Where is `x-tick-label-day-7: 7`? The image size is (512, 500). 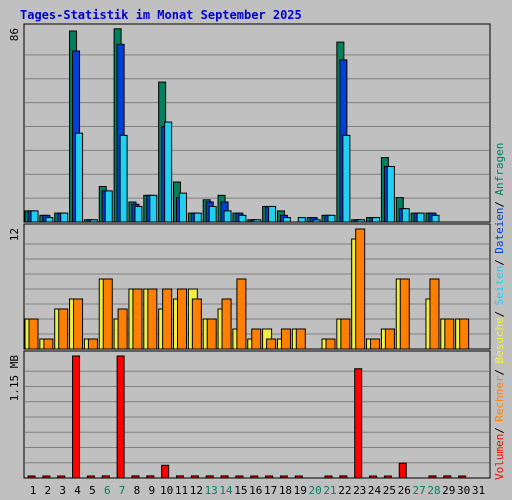 x-tick-label-day-7: 7 is located at coordinates (122, 490).